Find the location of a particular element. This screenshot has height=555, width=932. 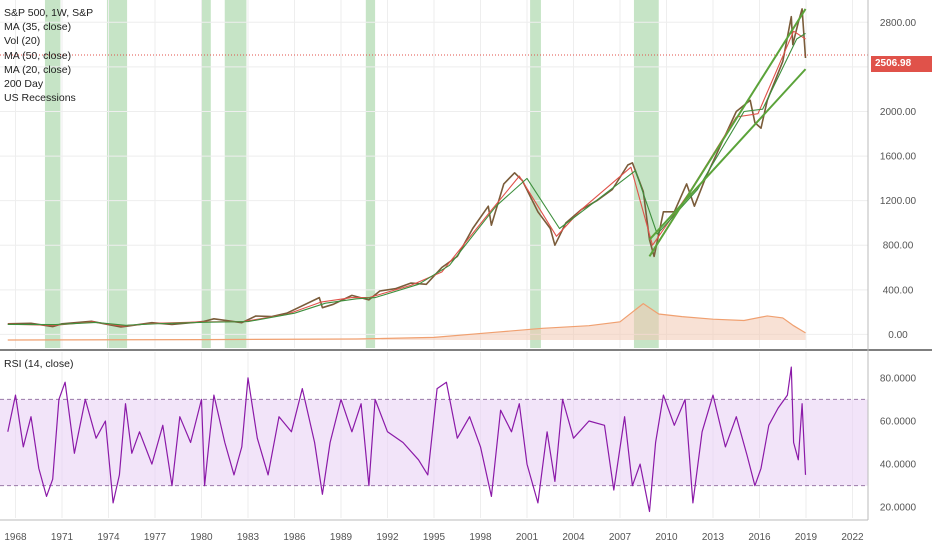

volume-fill is located at coordinates (406, 321).